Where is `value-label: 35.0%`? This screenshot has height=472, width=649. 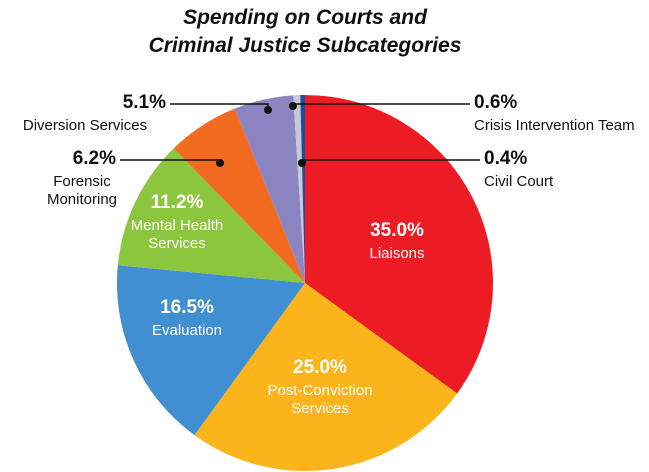 value-label: 35.0% is located at coordinates (397, 230).